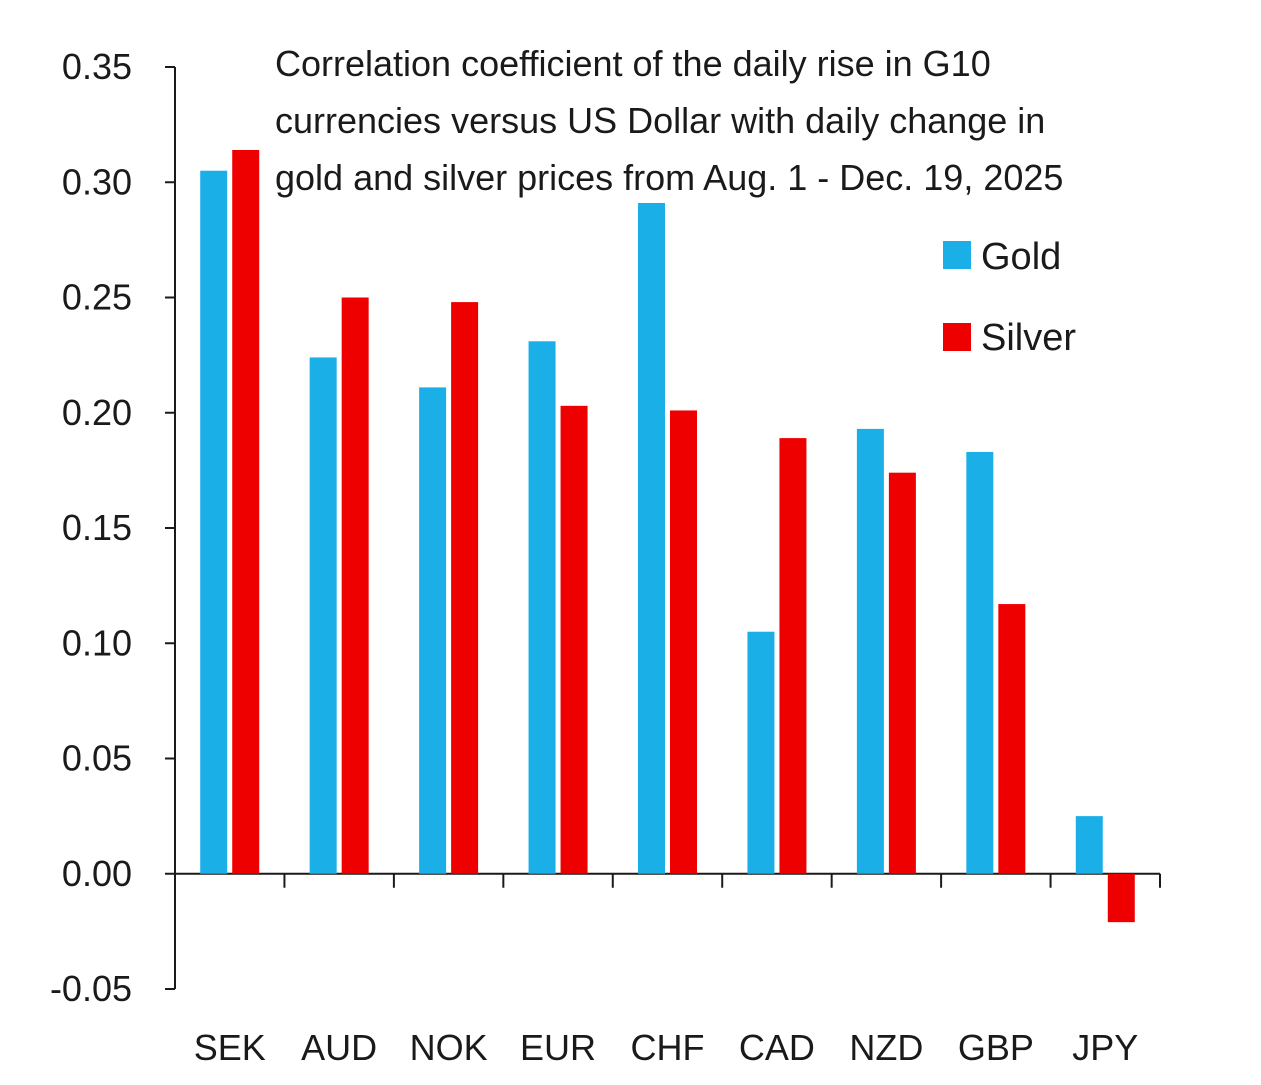 The height and width of the screenshot is (1085, 1261). What do you see at coordinates (230, 1047) in the screenshot?
I see `x-tick-label-sek: SEK` at bounding box center [230, 1047].